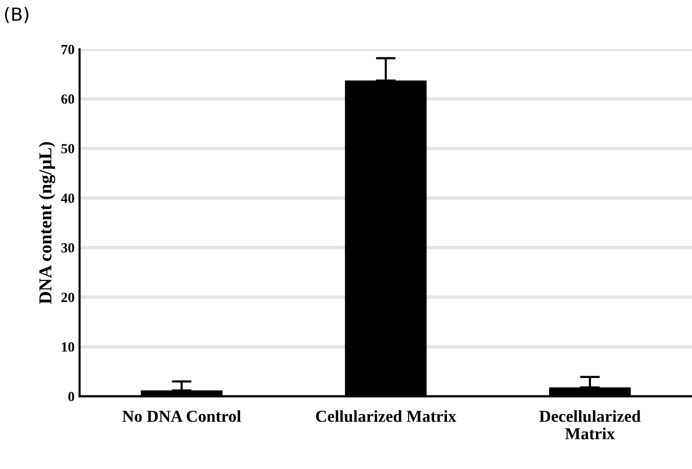 The height and width of the screenshot is (469, 692). What do you see at coordinates (47, 223) in the screenshot?
I see `y-axis-title: DNA content (ng/µL)` at bounding box center [47, 223].